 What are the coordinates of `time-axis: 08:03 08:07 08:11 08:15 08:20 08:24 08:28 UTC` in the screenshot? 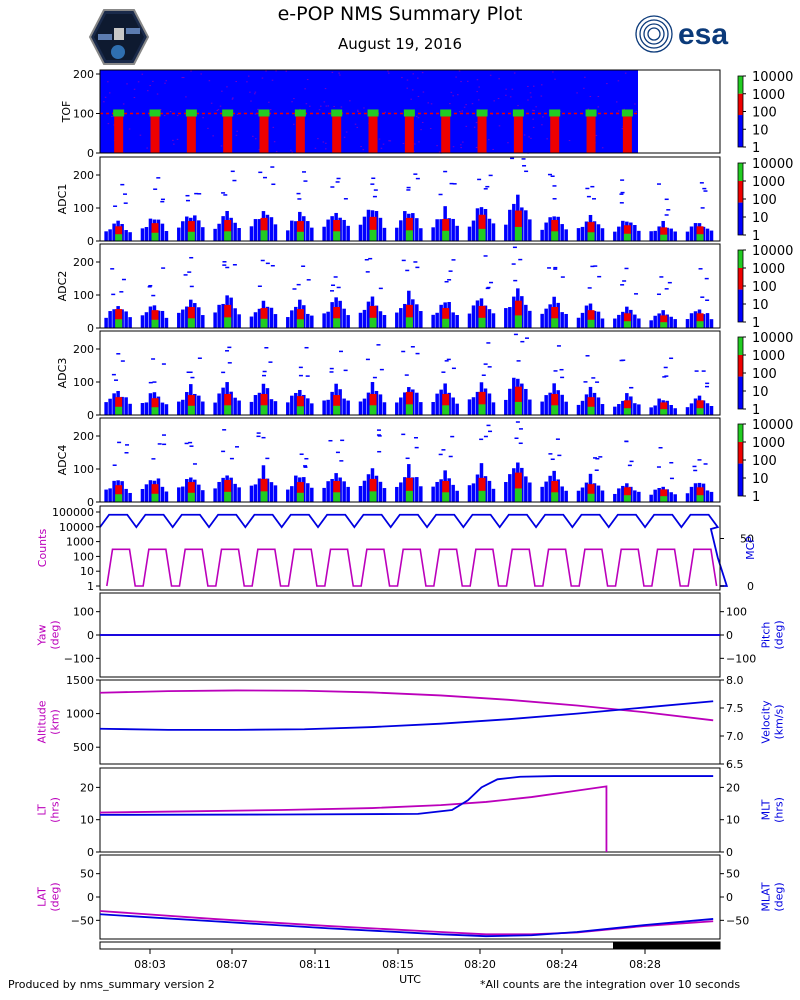 It's located at (410, 963).